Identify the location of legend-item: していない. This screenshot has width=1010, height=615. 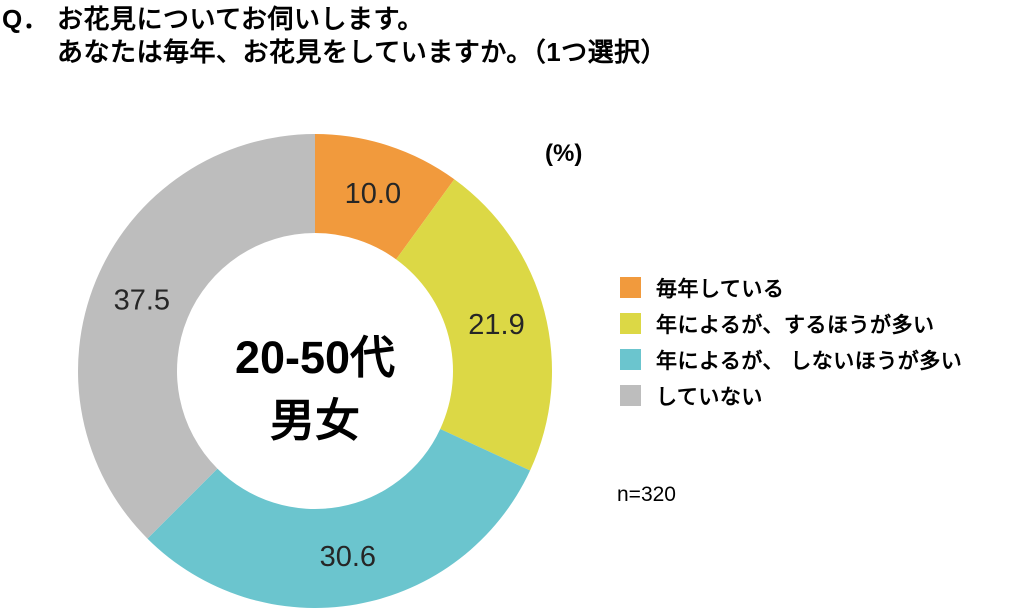
(791, 397).